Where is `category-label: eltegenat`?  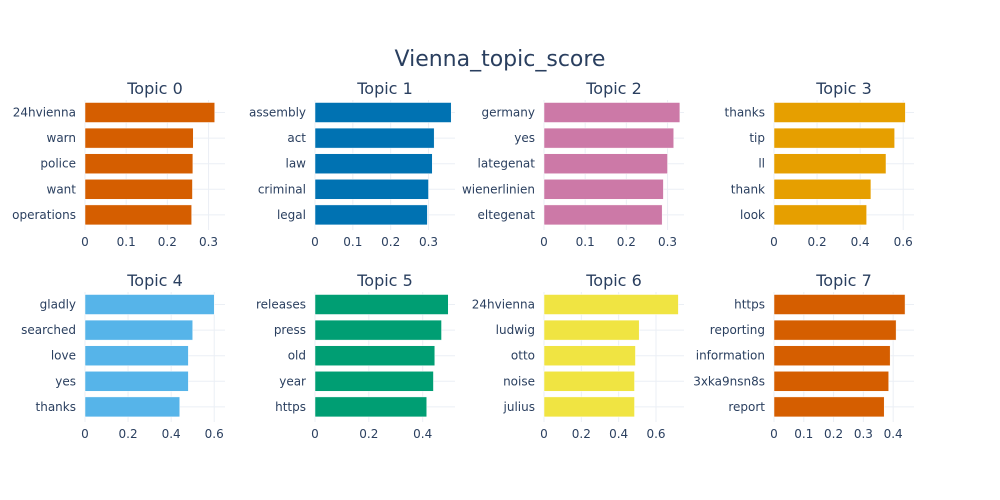 category-label: eltegenat is located at coordinates (507, 215).